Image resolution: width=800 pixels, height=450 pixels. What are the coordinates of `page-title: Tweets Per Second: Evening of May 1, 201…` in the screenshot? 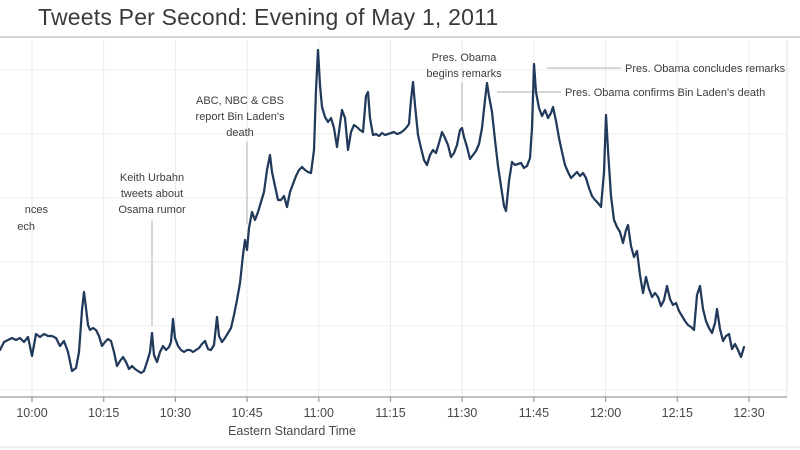 It's located at (268, 17).